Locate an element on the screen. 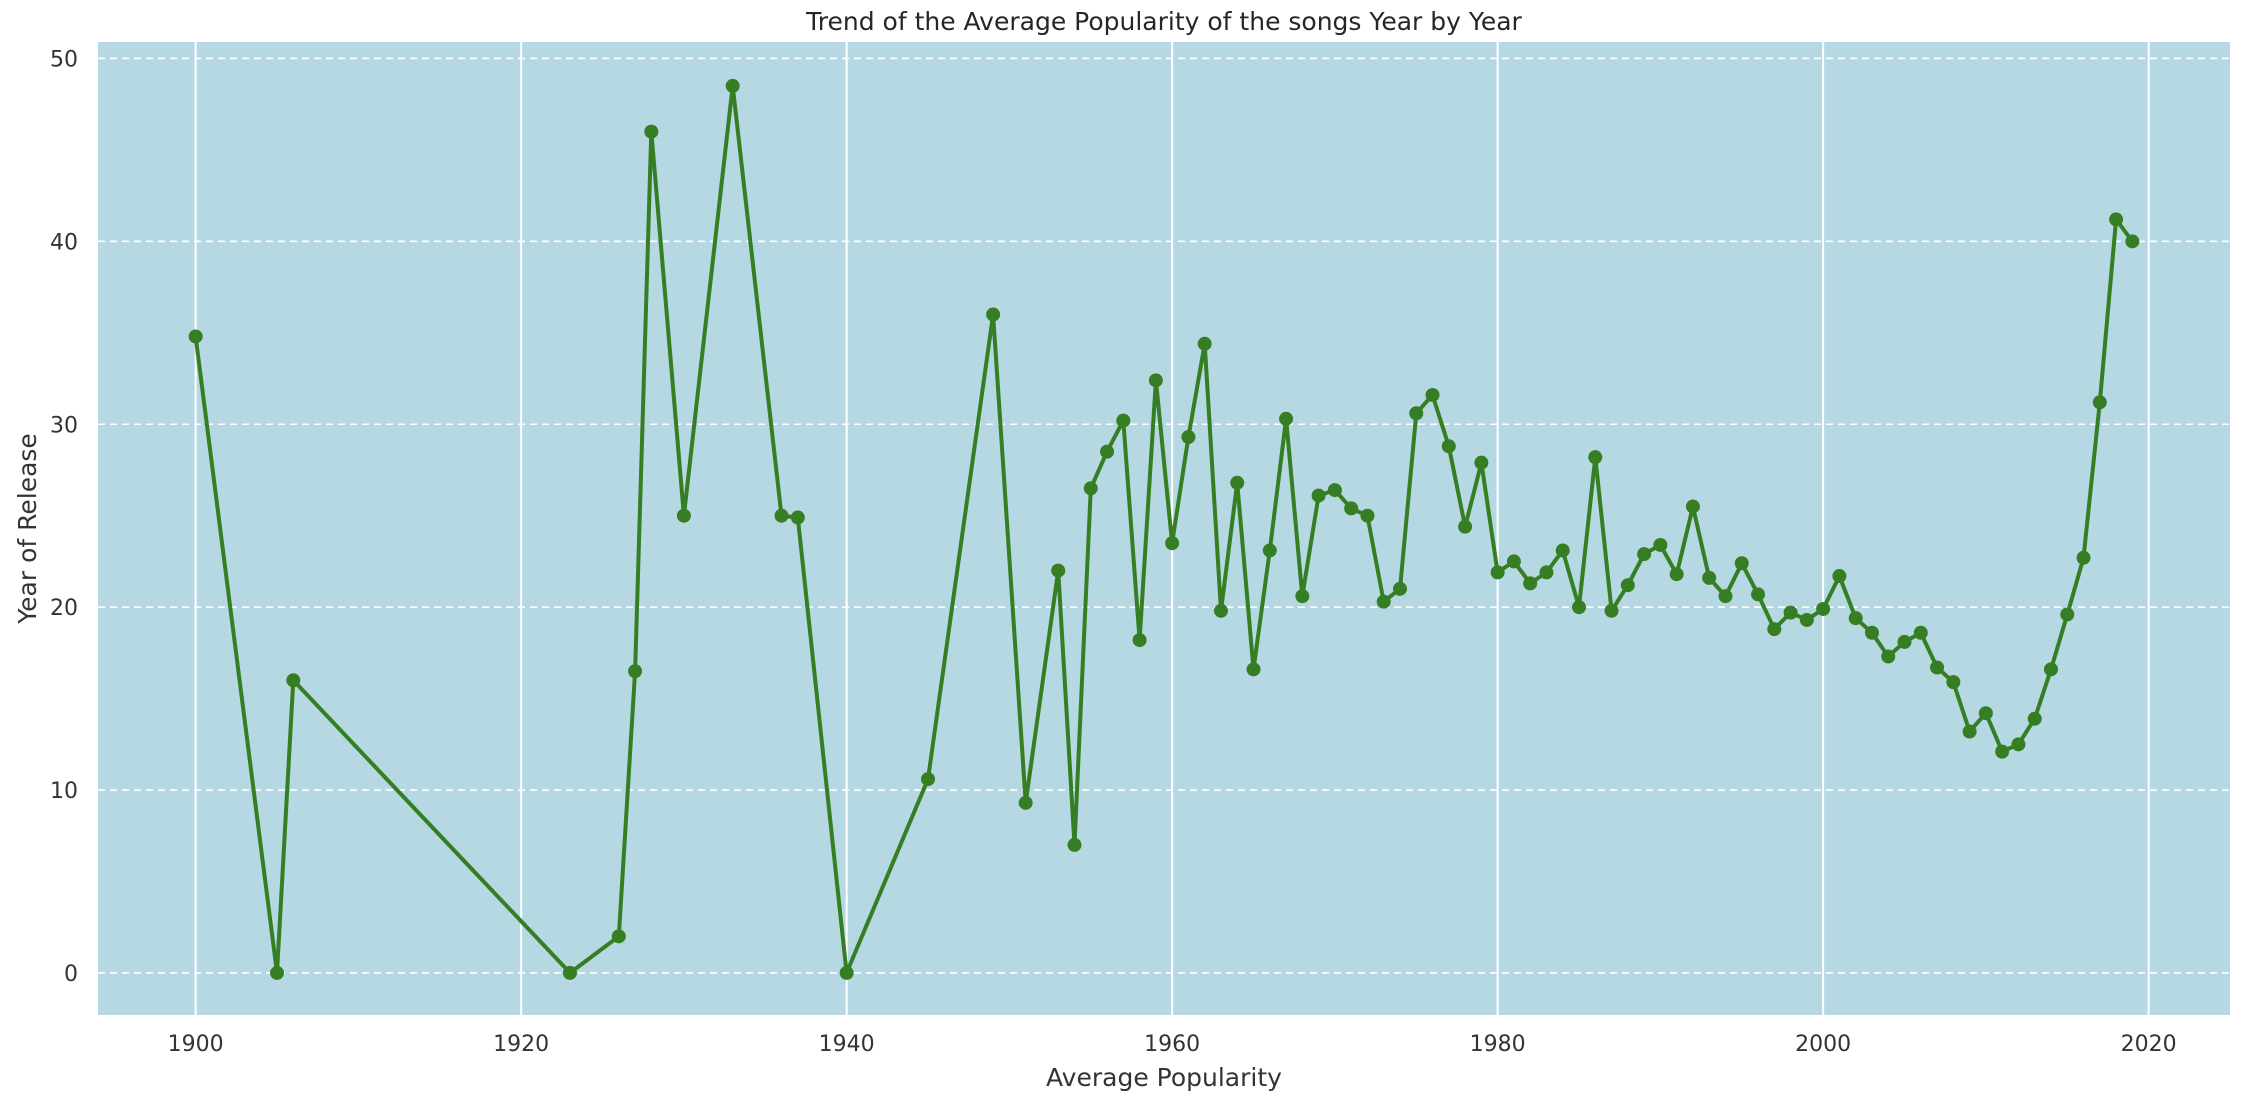 The image size is (2250, 1106). y-tick-label: 40 is located at coordinates (64, 242).